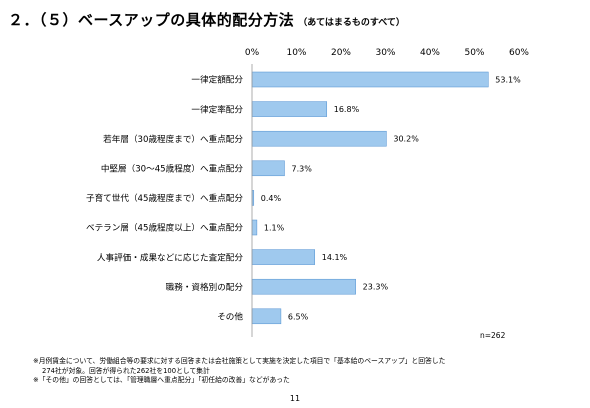  I want to click on value-label: 23.3%, so click(376, 287).